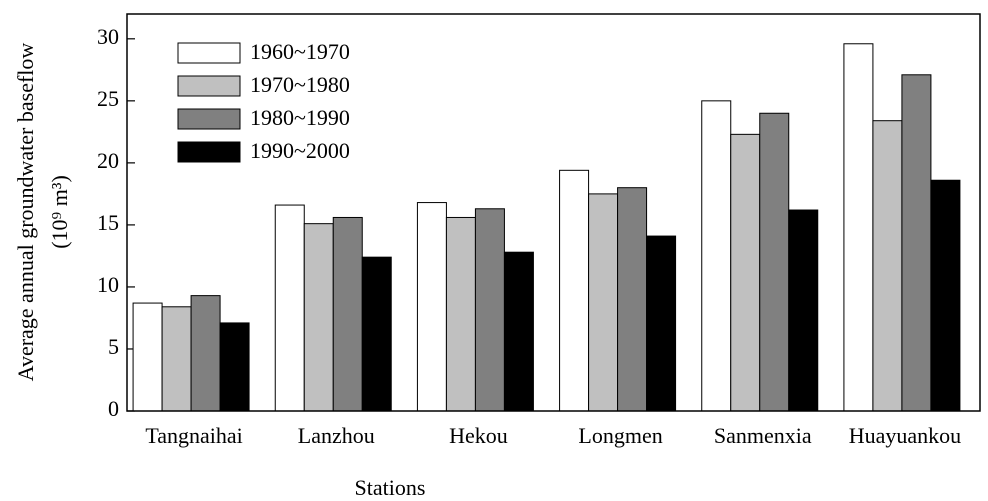  I want to click on x-tick-label: Hekou, so click(478, 435).